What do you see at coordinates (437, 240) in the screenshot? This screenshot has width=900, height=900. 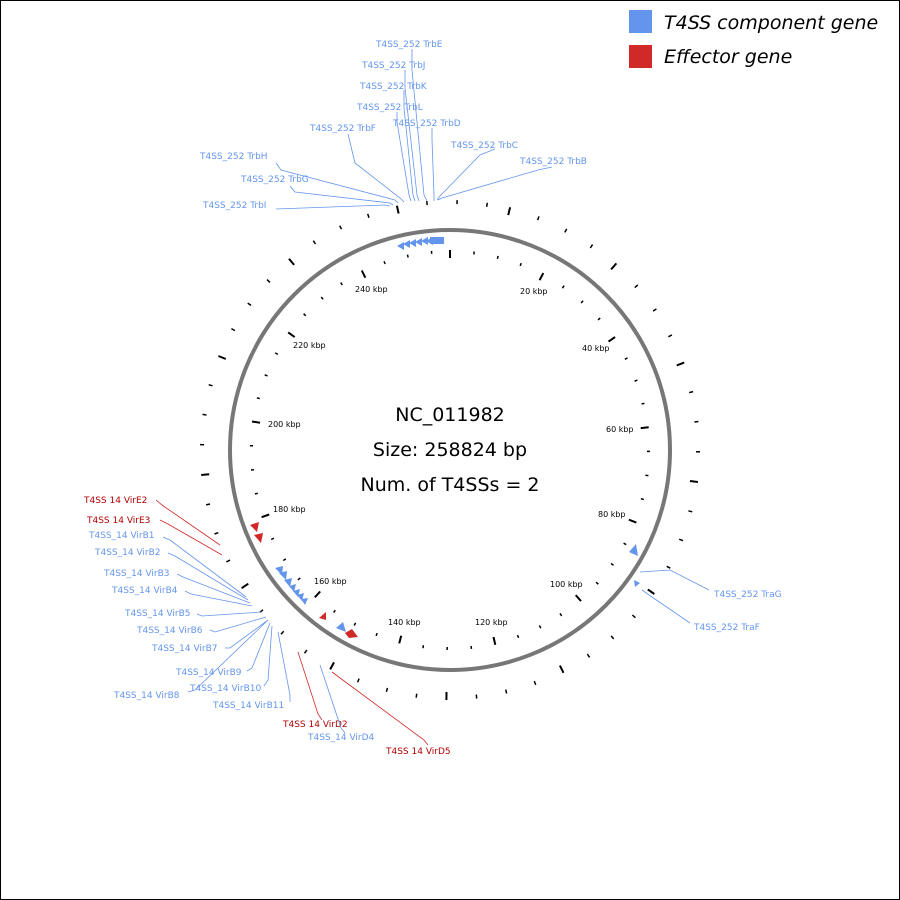 I see `gene-block` at bounding box center [437, 240].